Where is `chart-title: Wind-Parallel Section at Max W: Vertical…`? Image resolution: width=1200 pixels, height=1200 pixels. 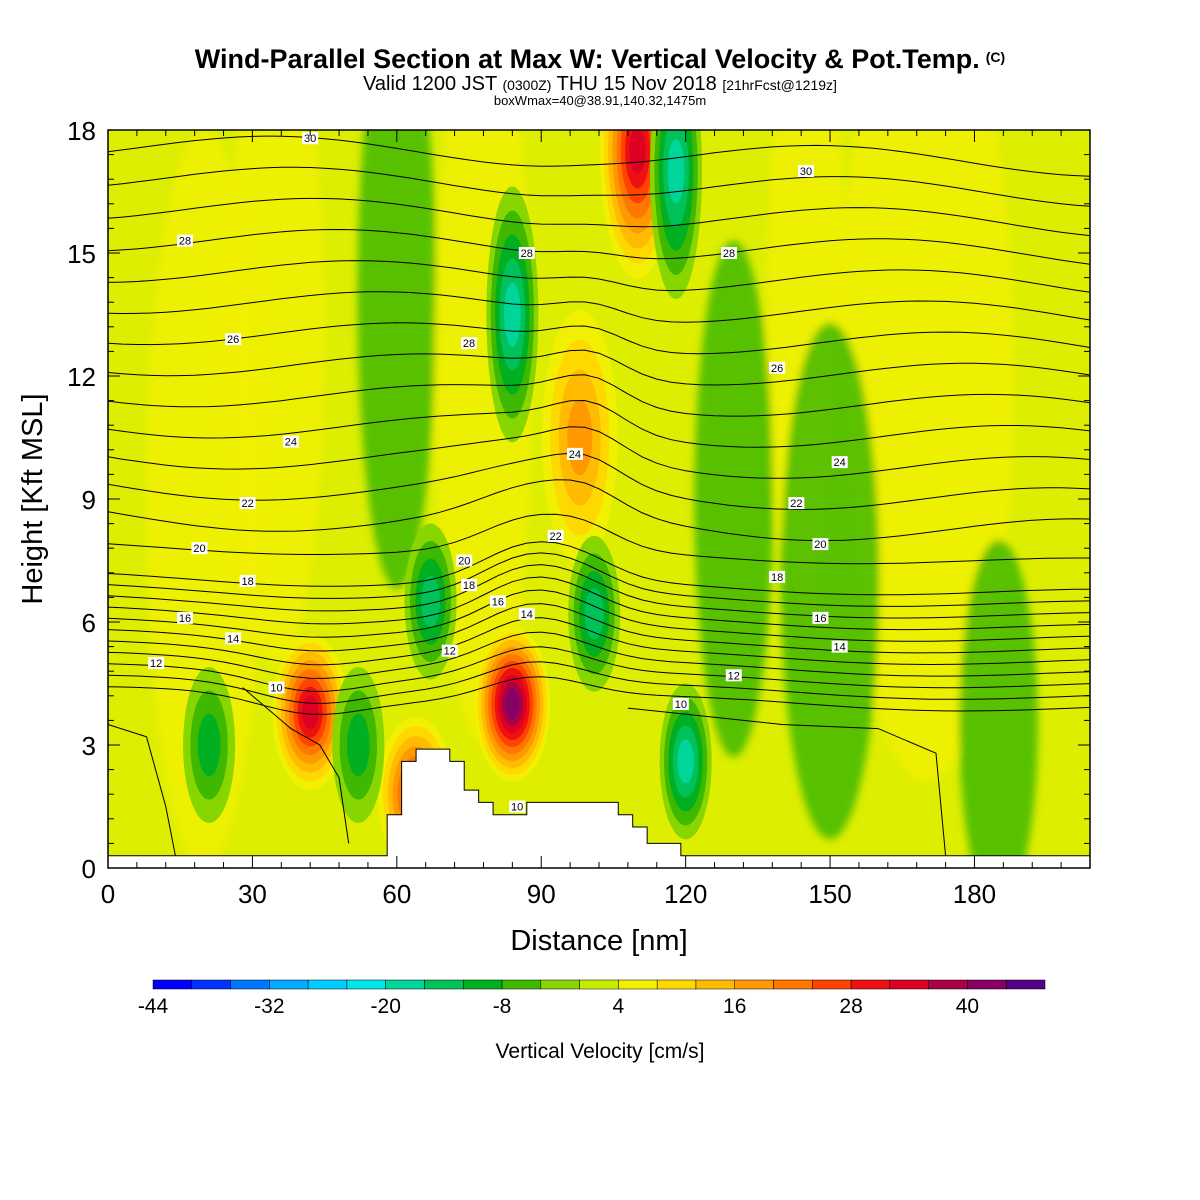 chart-title: Wind-Parallel Section at Max W: Vertical… is located at coordinates (600, 59).